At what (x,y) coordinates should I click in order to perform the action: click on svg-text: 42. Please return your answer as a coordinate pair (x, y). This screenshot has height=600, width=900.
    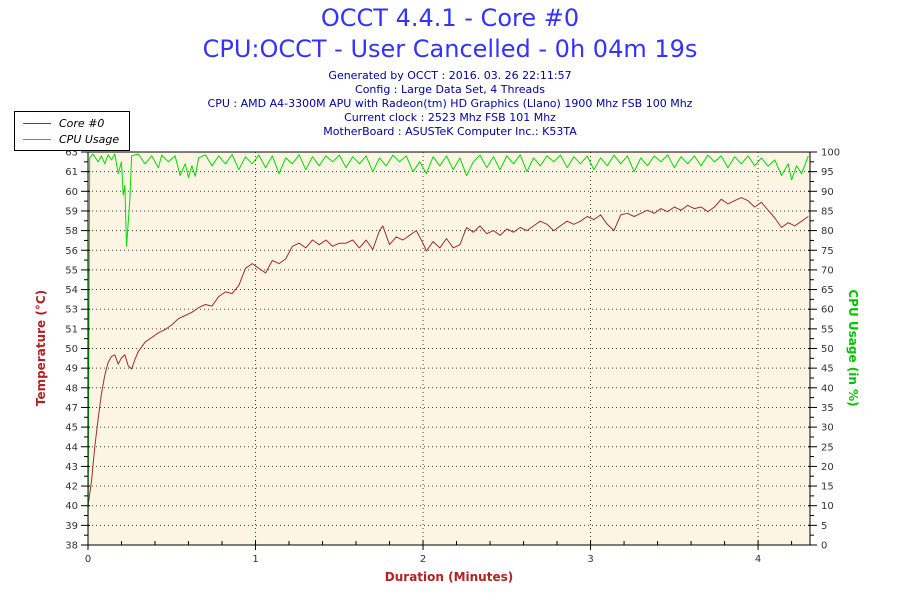
    Looking at the image, I should click on (71, 487).